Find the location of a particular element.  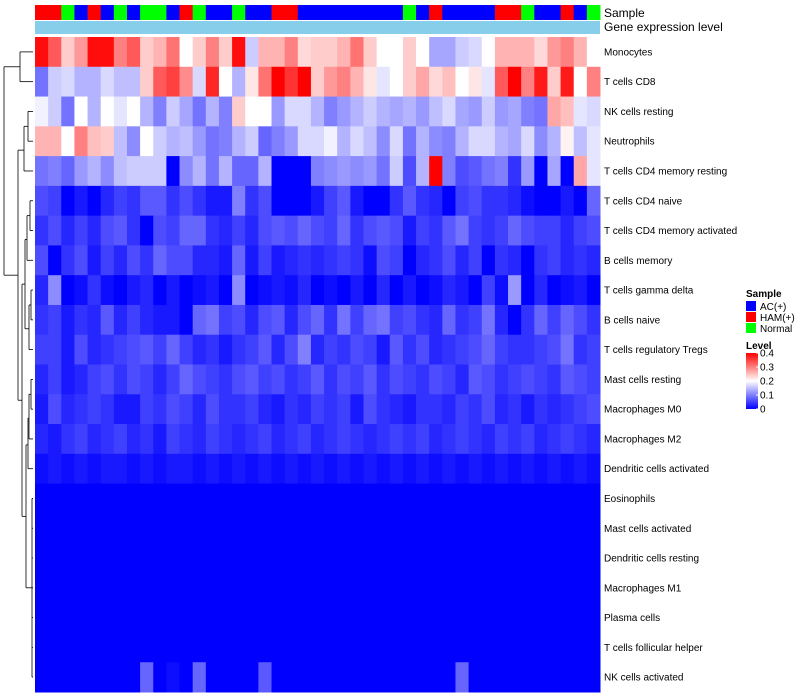

row-label: NK cells resting is located at coordinates (638, 112).